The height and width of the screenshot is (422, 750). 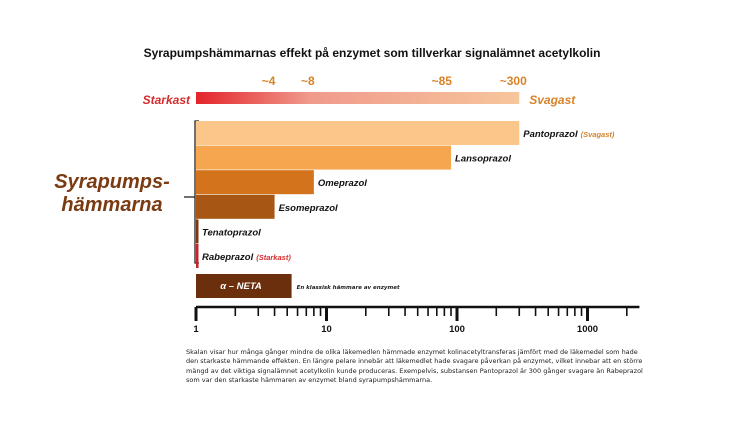 I want to click on scale-left-label: Starkast, so click(x=167, y=100).